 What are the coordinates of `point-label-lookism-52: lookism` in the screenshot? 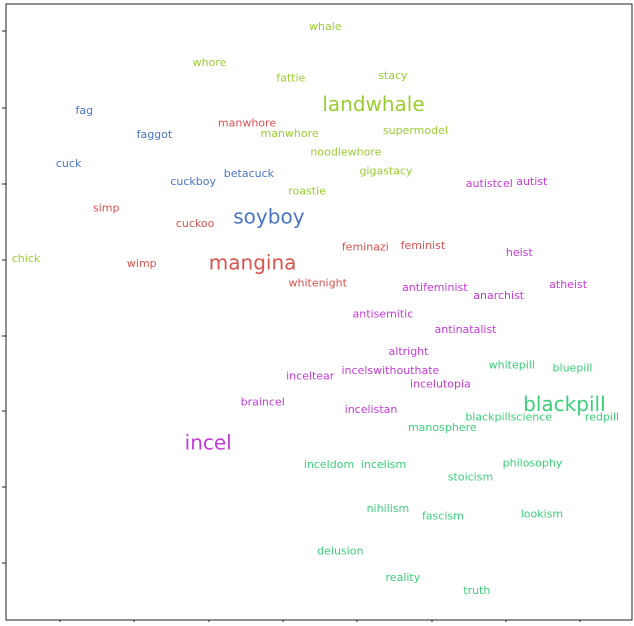 It's located at (542, 514).